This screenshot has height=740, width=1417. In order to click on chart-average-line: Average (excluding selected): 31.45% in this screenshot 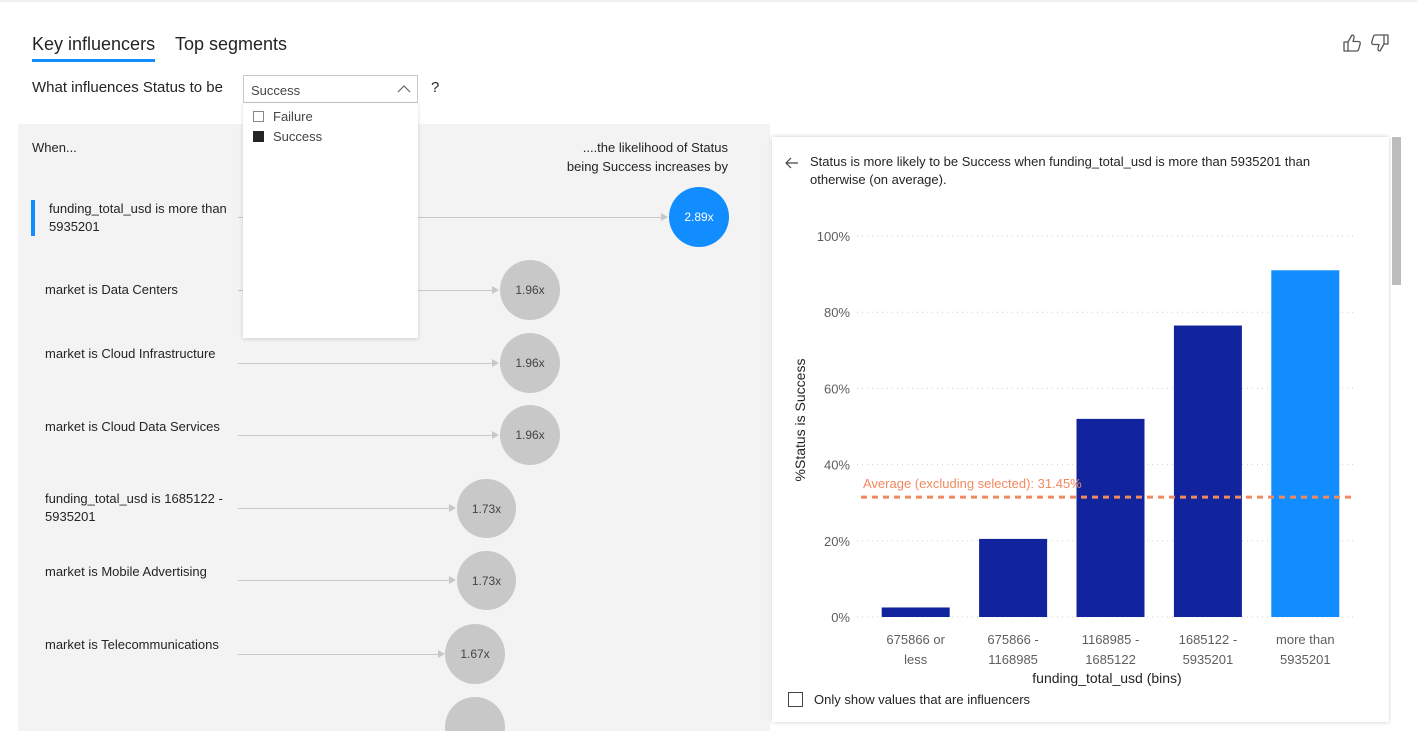, I will do `click(1107, 487)`.